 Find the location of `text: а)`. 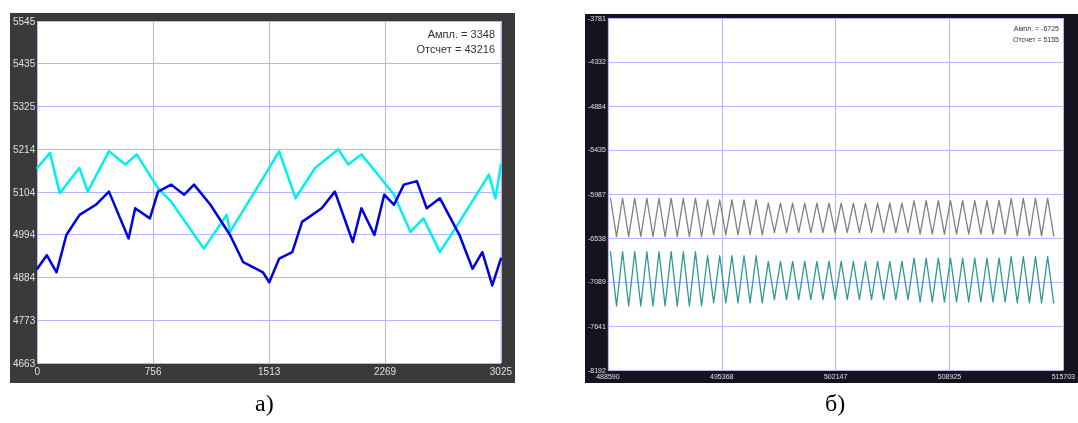

text: а) is located at coordinates (264, 403).